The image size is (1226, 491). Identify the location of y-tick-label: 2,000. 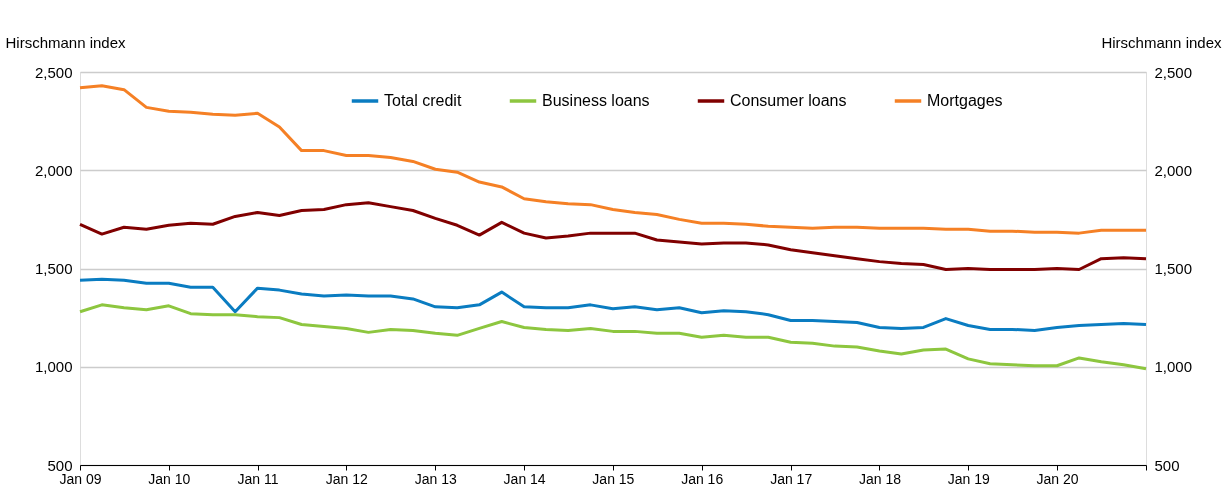
(53, 170).